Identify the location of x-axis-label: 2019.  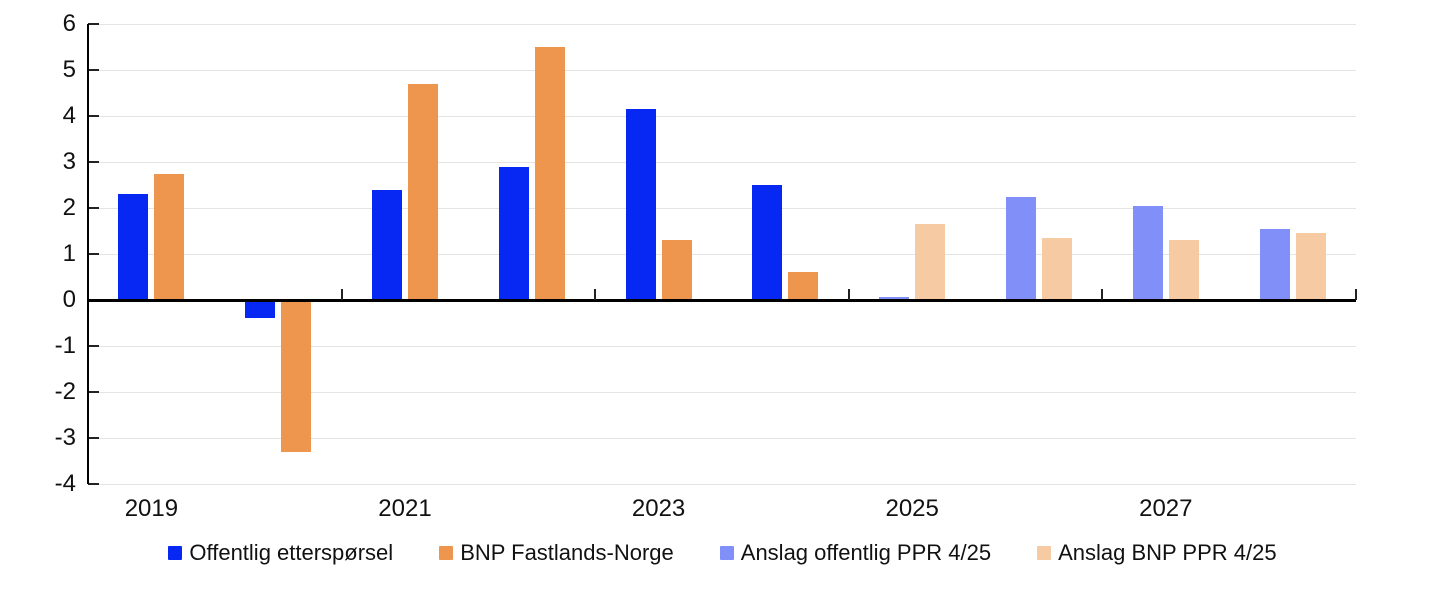
(151, 508).